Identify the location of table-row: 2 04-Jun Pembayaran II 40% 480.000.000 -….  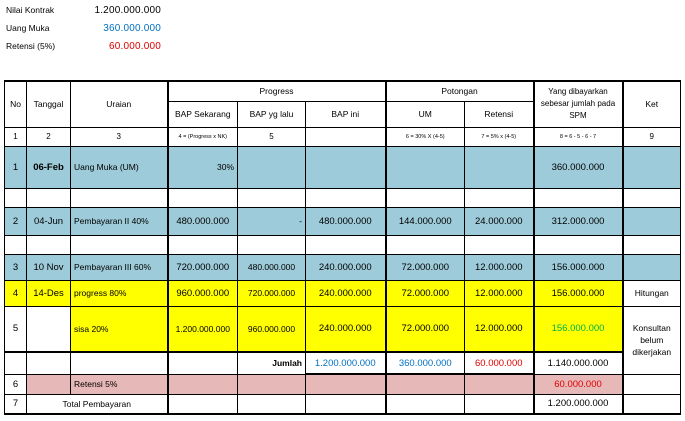
(343, 221).